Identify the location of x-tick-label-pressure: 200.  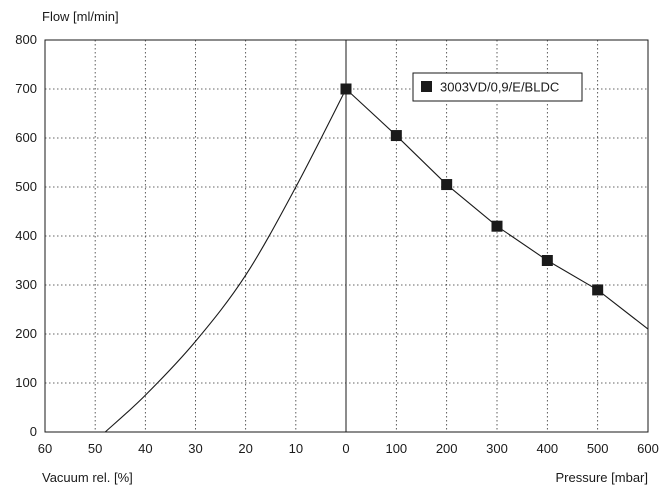
(447, 448).